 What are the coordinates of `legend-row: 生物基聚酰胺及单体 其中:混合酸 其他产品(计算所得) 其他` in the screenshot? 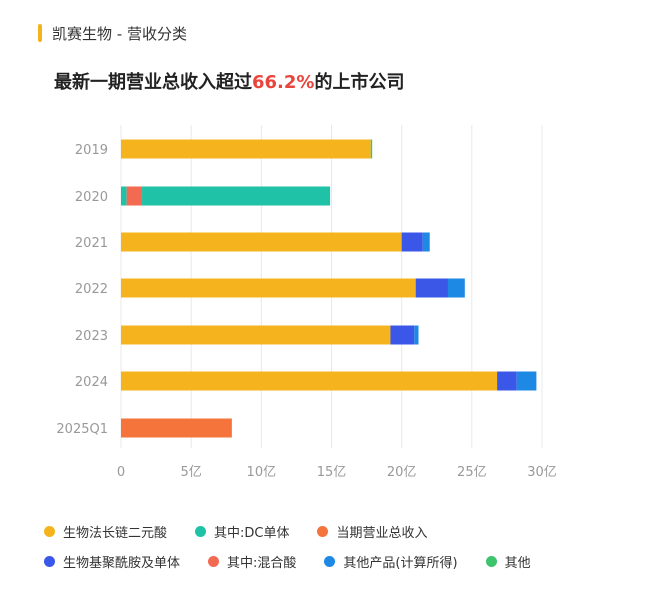 It's located at (339, 561).